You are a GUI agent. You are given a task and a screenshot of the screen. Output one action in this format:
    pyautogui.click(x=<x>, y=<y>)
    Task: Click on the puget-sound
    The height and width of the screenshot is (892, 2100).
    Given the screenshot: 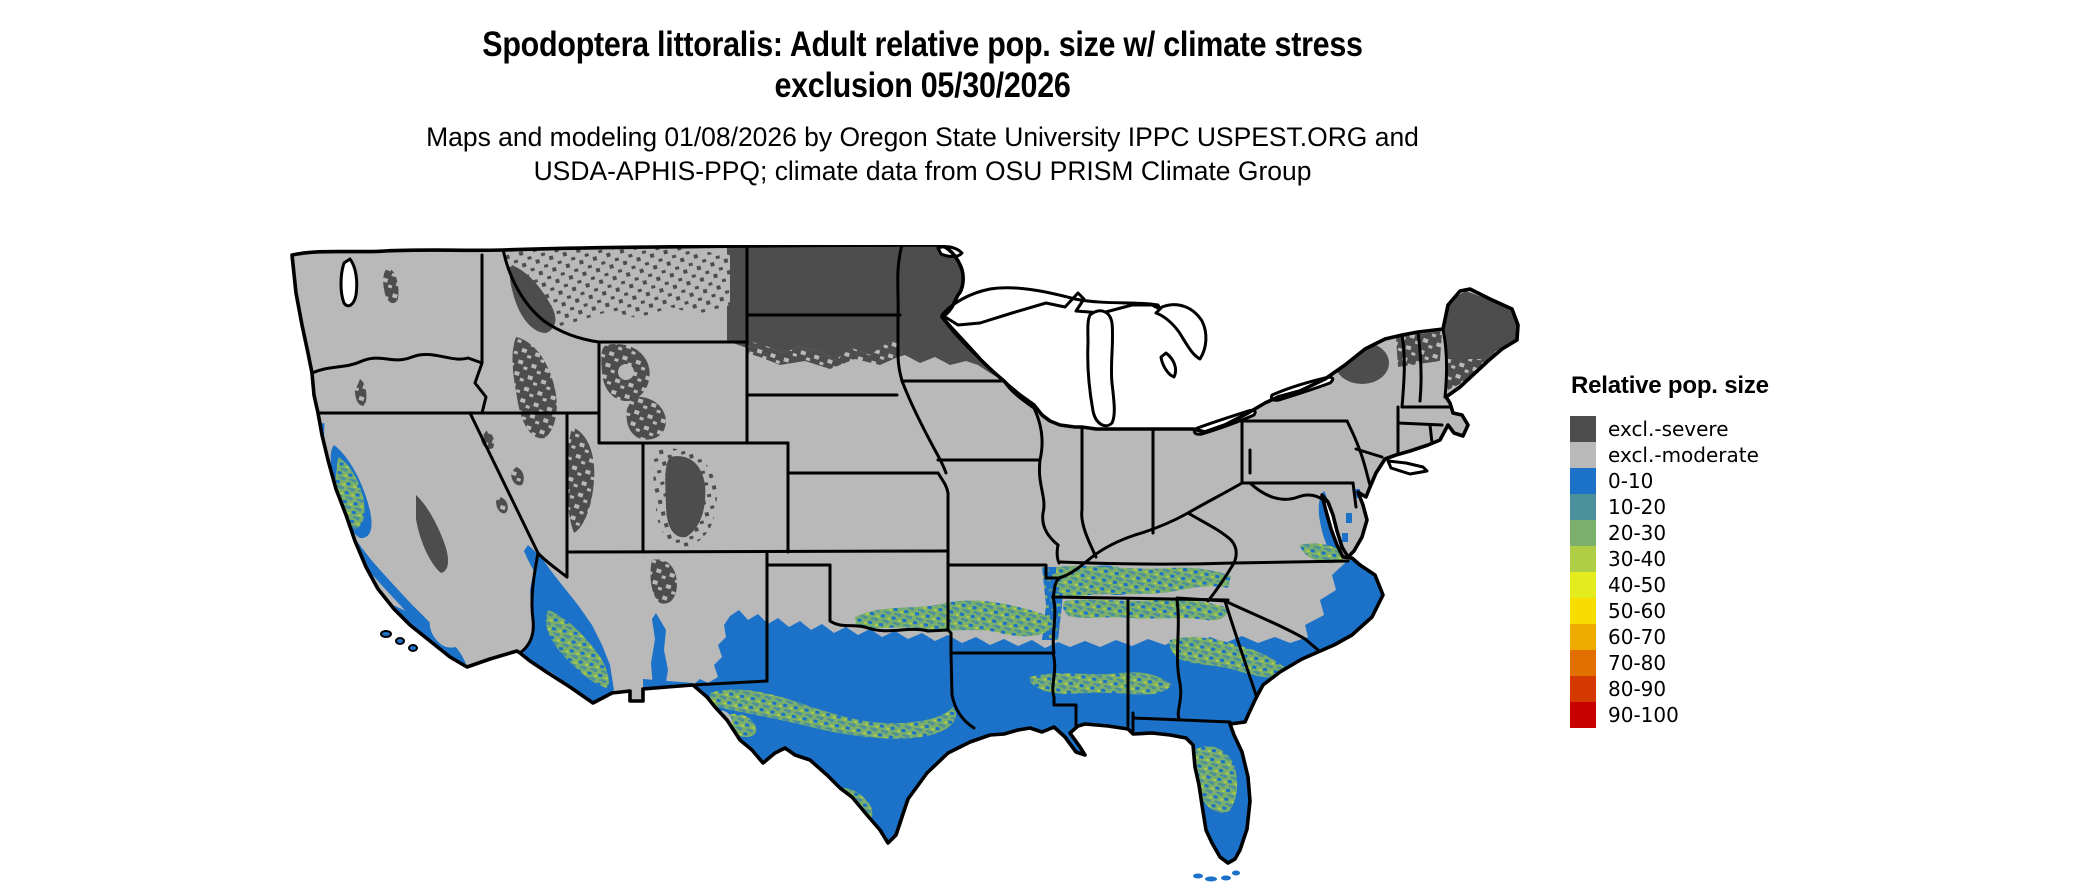 What is the action you would take?
    pyautogui.click(x=349, y=282)
    